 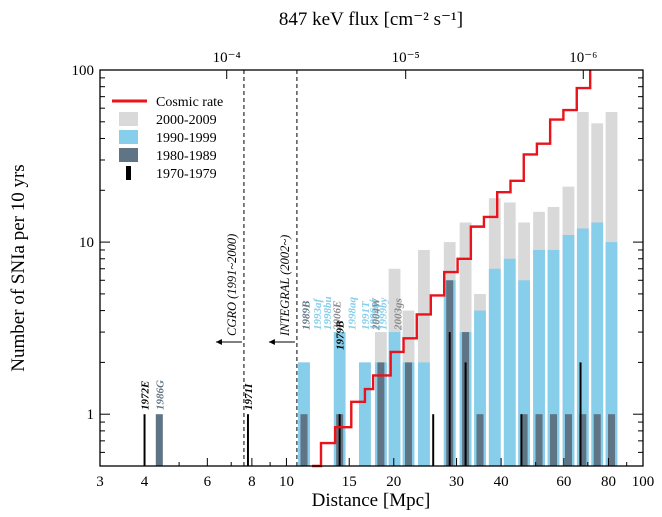 What do you see at coordinates (186, 156) in the screenshot?
I see `legend-label-1980-1989: 1980-1989` at bounding box center [186, 156].